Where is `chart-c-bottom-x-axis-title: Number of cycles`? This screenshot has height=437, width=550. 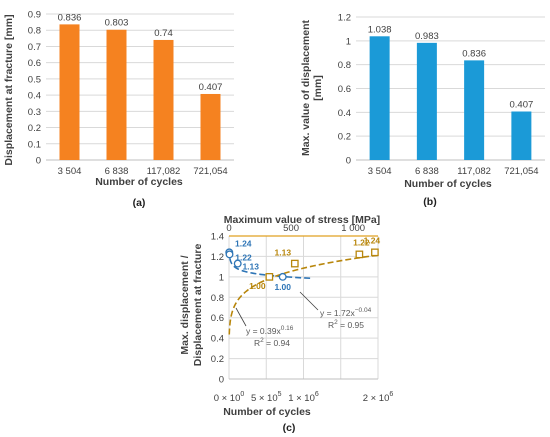 chart-c-bottom-x-axis-title: Number of cycles is located at coordinates (267, 412).